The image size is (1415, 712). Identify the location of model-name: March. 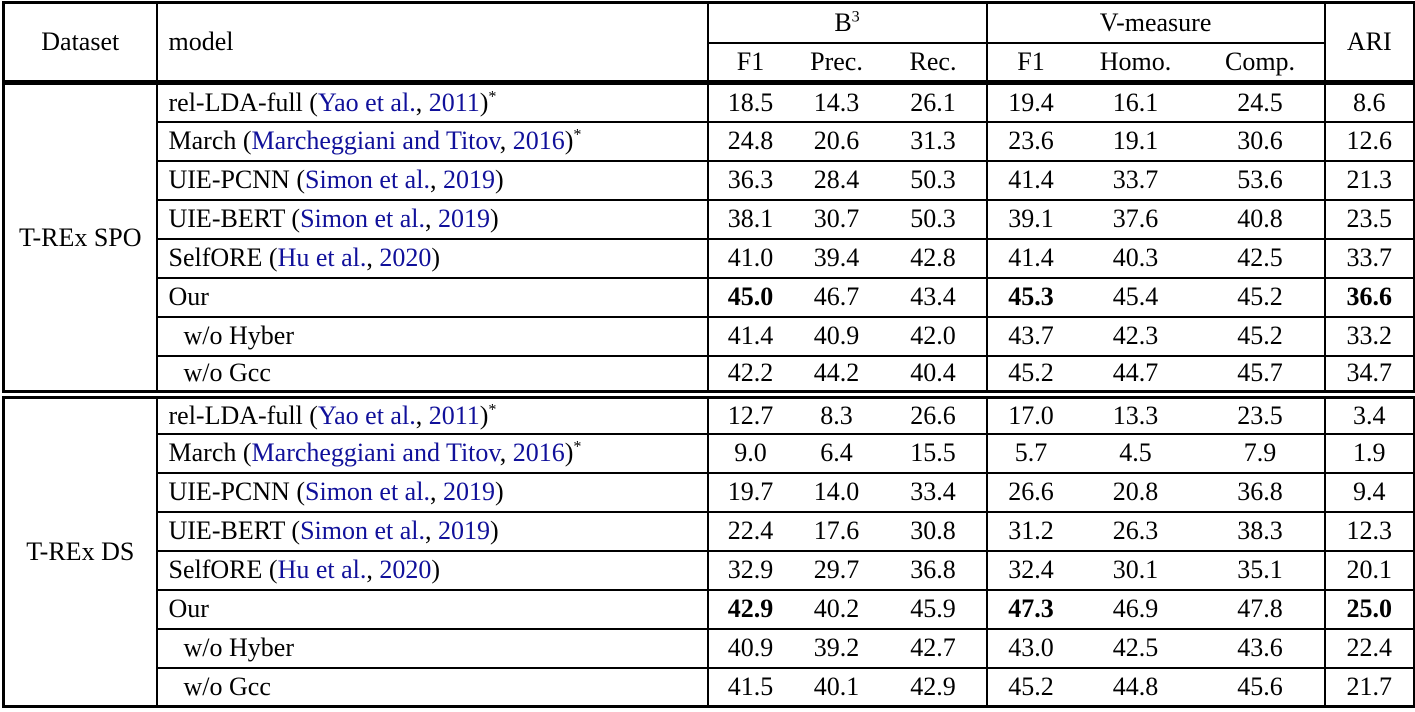
(202, 452).